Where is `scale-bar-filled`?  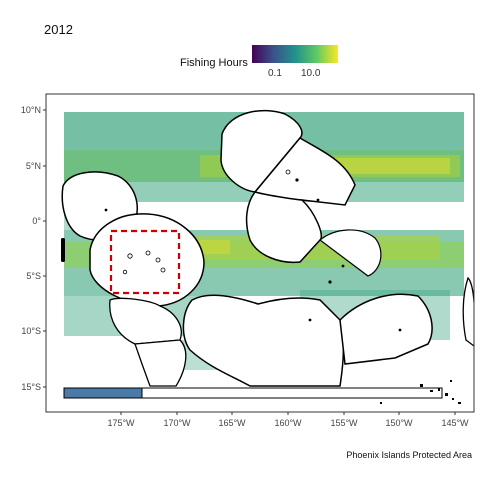 scale-bar-filled is located at coordinates (103, 393).